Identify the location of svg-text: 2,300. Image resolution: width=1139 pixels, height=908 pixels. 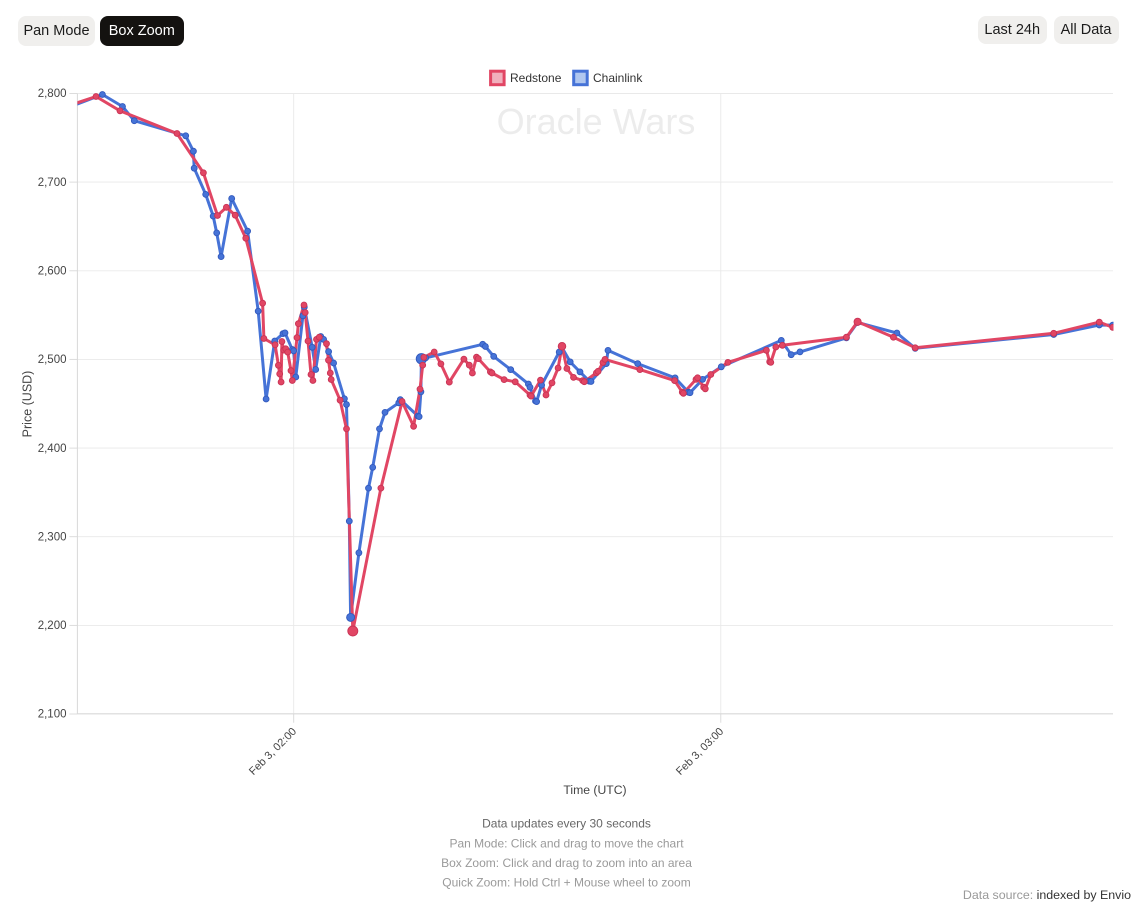
(52, 537).